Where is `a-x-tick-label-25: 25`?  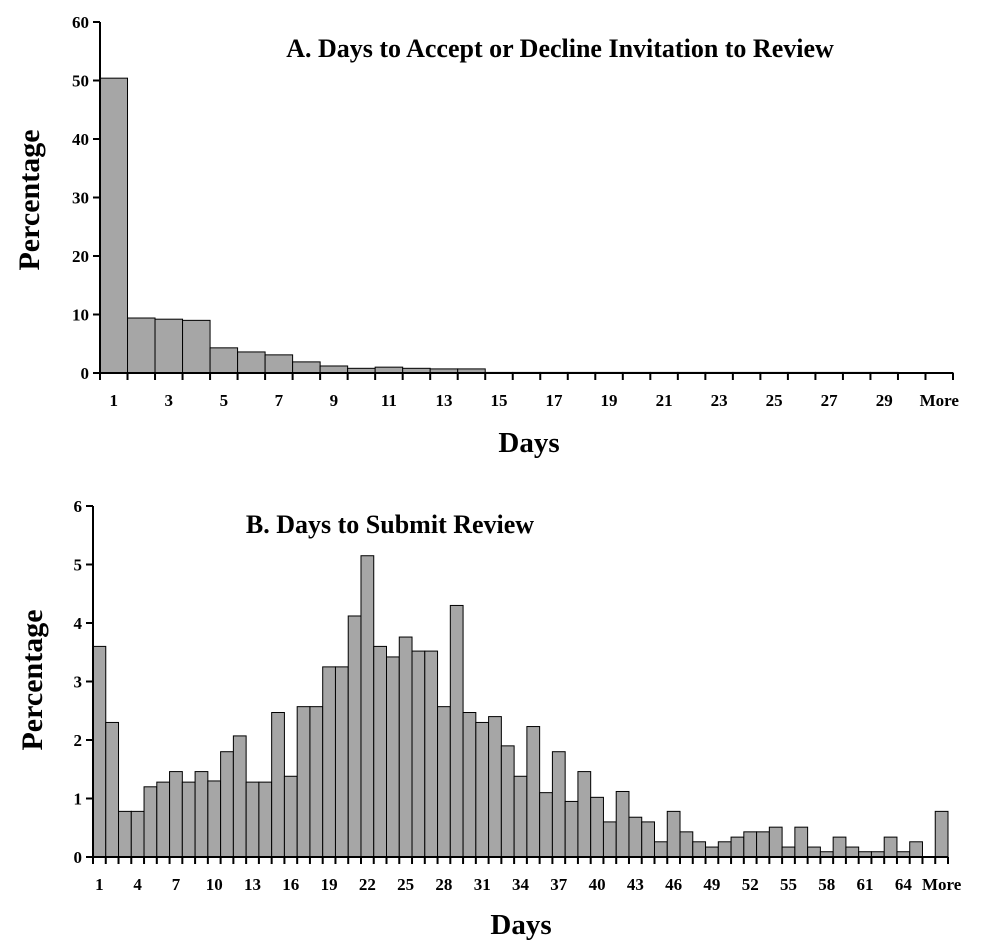
a-x-tick-label-25: 25 is located at coordinates (774, 400).